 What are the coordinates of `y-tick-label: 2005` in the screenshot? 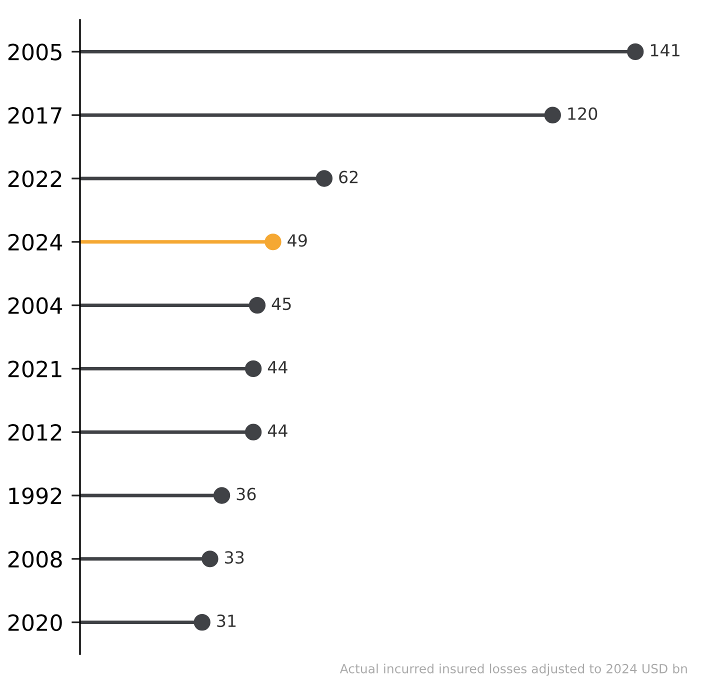 It's located at (35, 52).